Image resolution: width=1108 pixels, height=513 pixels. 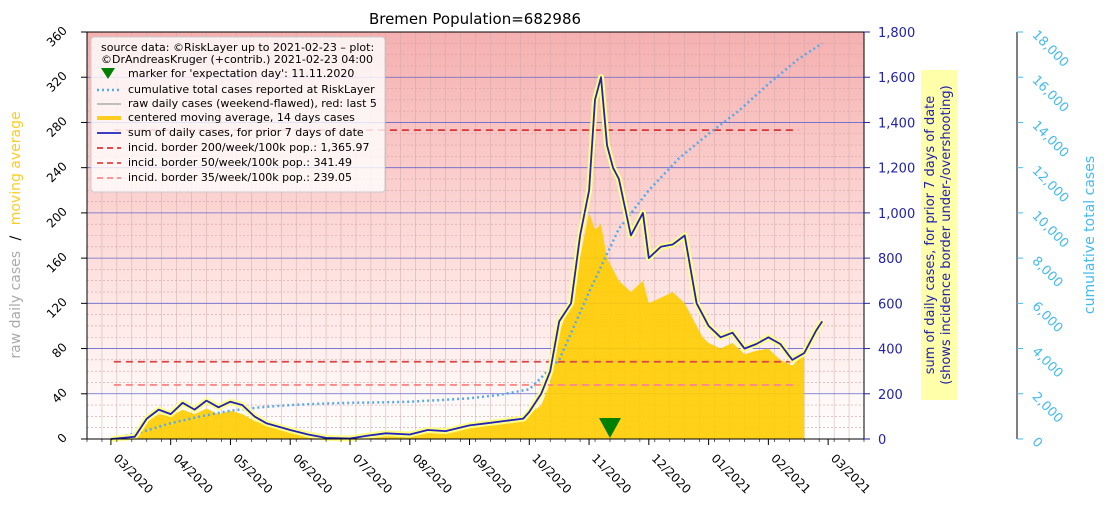 What do you see at coordinates (57, 37) in the screenshot?
I see `left-y-tick-label: 360` at bounding box center [57, 37].